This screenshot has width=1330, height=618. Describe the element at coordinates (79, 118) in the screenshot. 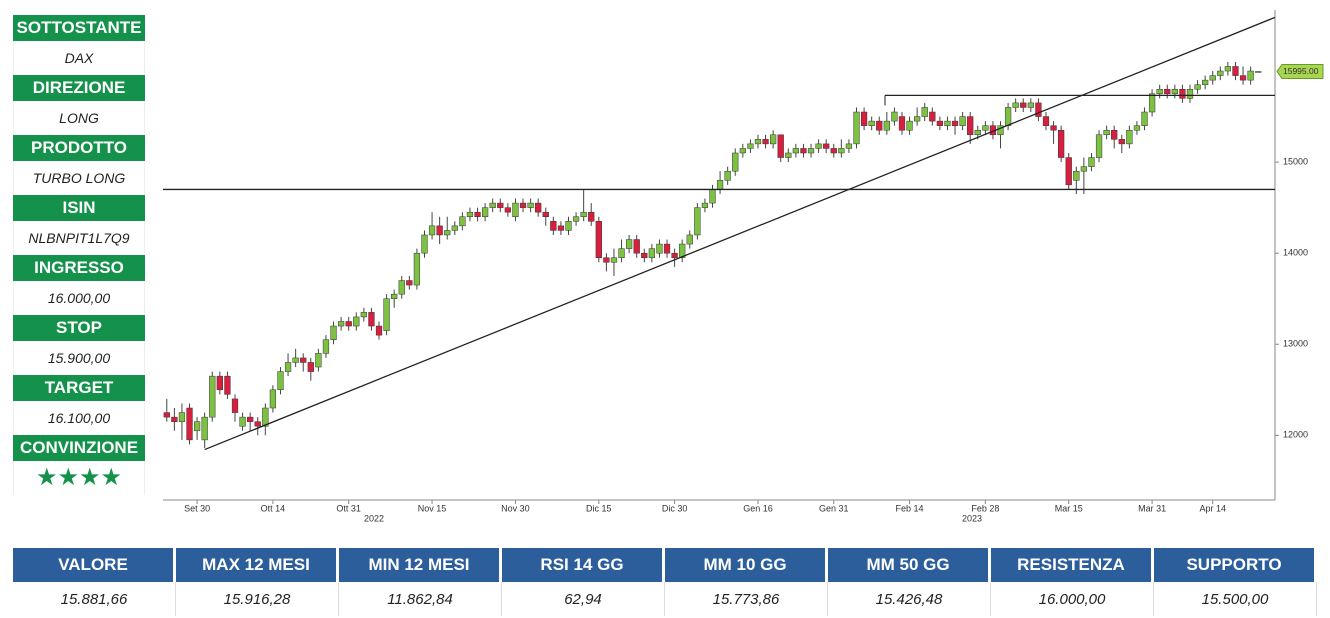

I see `panel-value: LONG` at that location.